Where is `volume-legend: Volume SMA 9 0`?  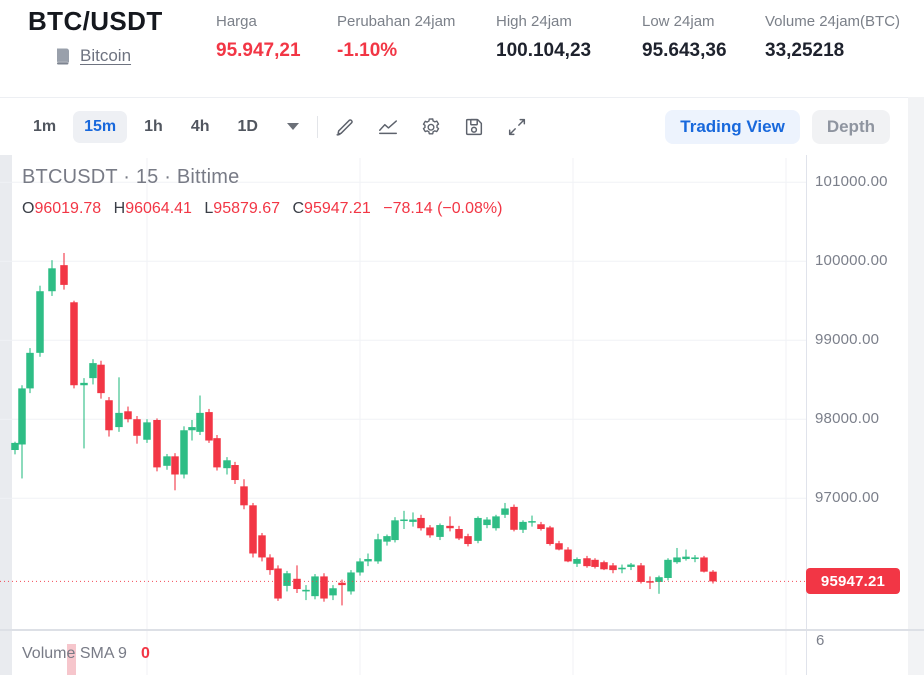 volume-legend: Volume SMA 9 0 is located at coordinates (86, 654).